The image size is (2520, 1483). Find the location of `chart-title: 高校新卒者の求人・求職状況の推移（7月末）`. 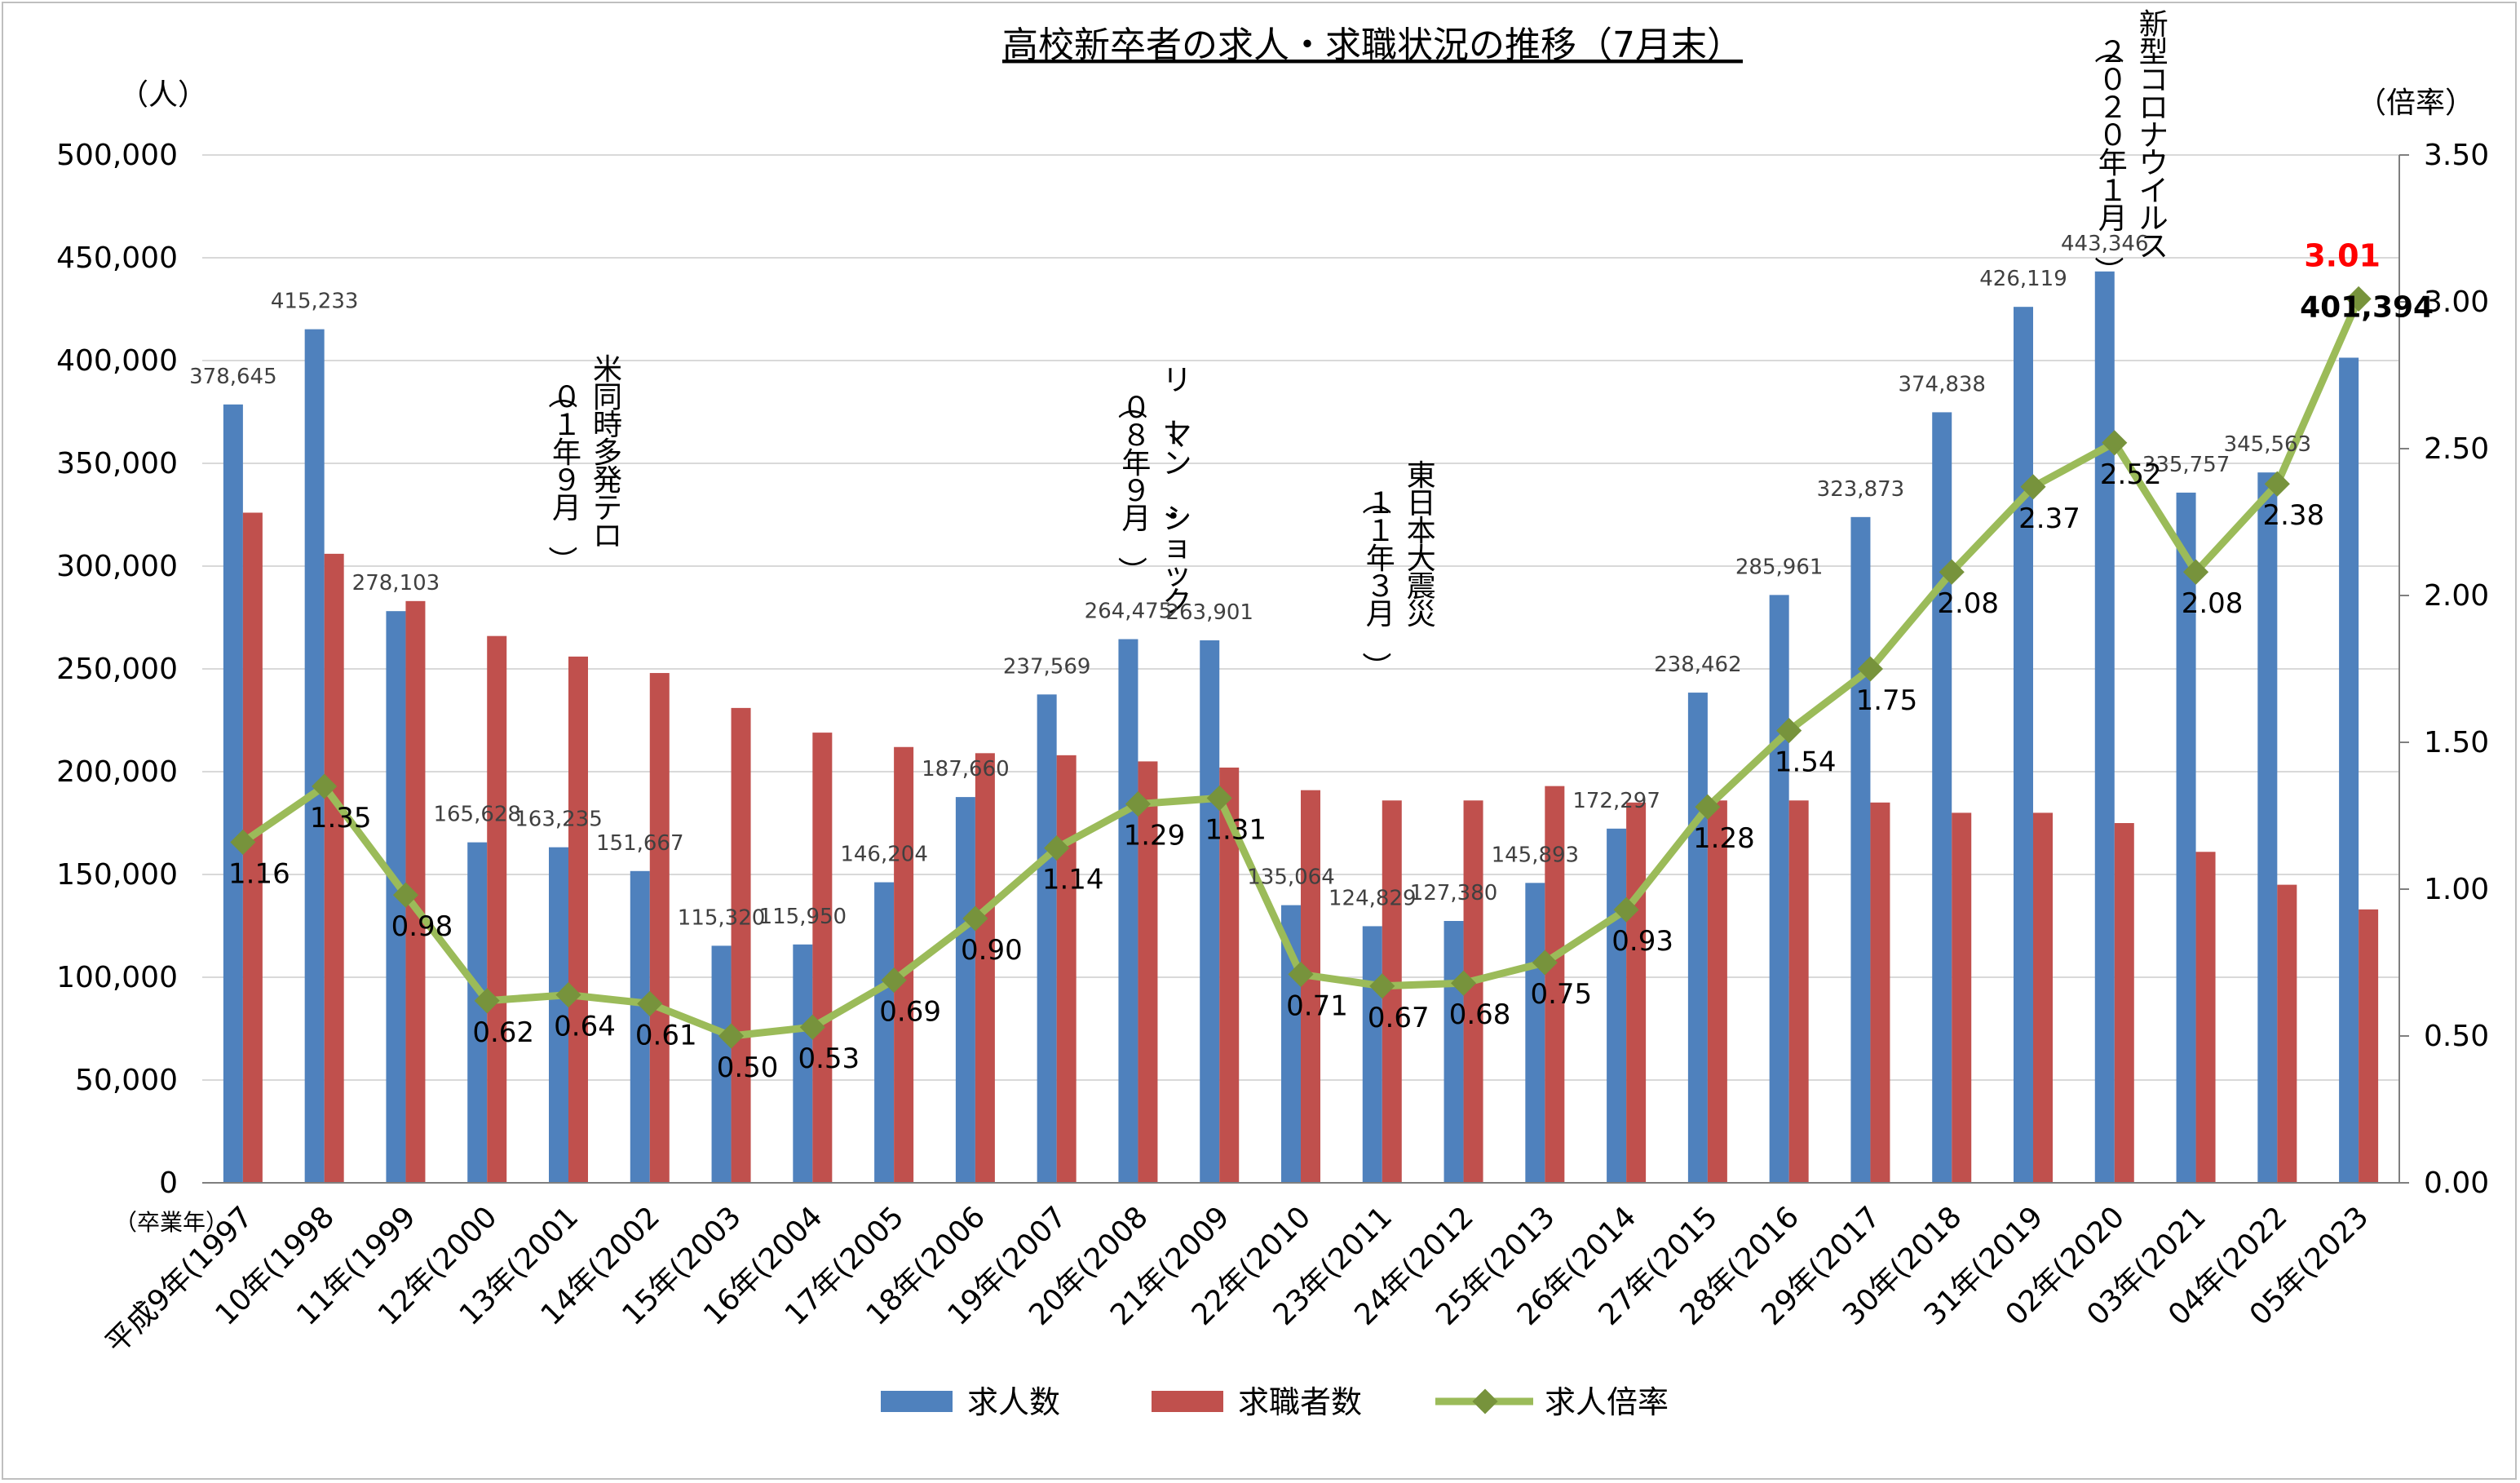

chart-title: 高校新卒者の求人・求職状況の推移（7月末） is located at coordinates (1372, 45).